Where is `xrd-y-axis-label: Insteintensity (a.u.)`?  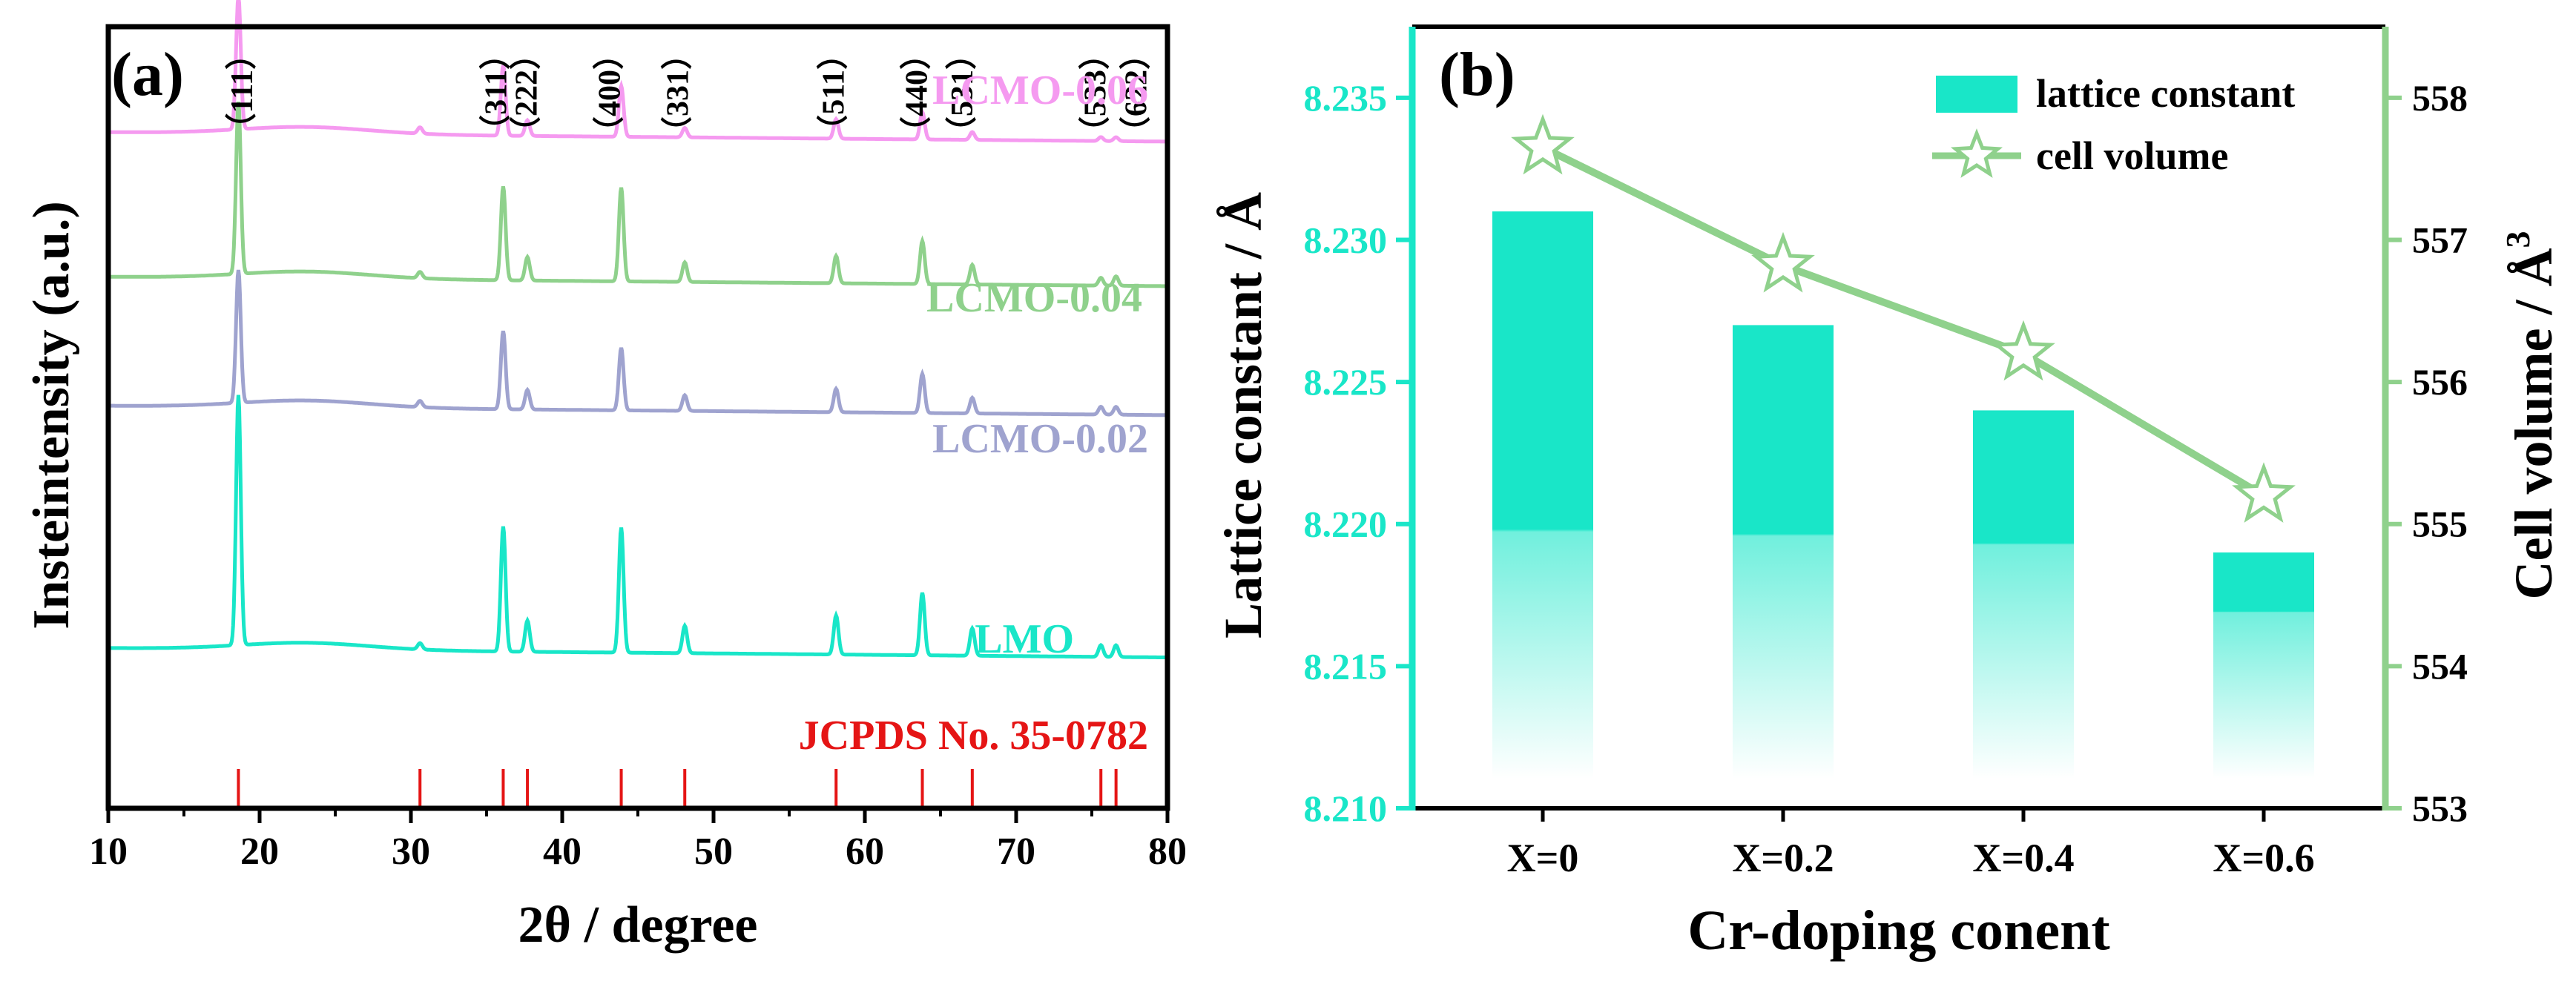
xrd-y-axis-label: Insteintensity (a.u.) is located at coordinates (52, 415).